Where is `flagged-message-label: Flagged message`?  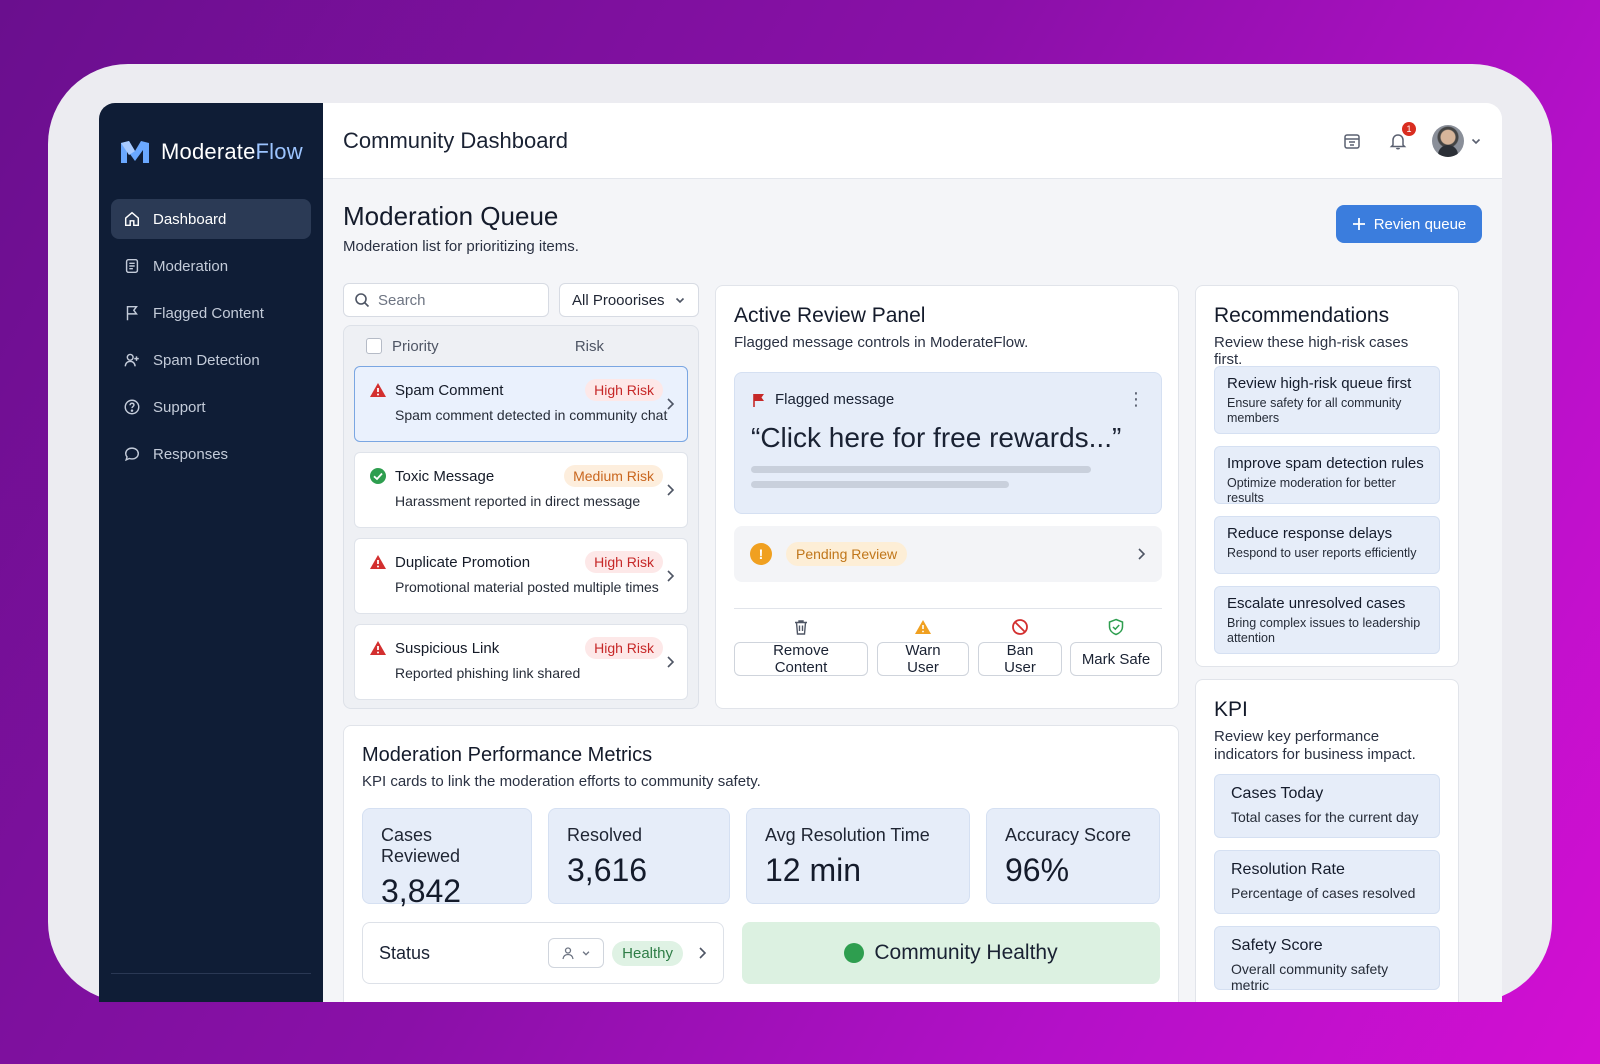 flagged-message-label: Flagged message is located at coordinates (835, 399).